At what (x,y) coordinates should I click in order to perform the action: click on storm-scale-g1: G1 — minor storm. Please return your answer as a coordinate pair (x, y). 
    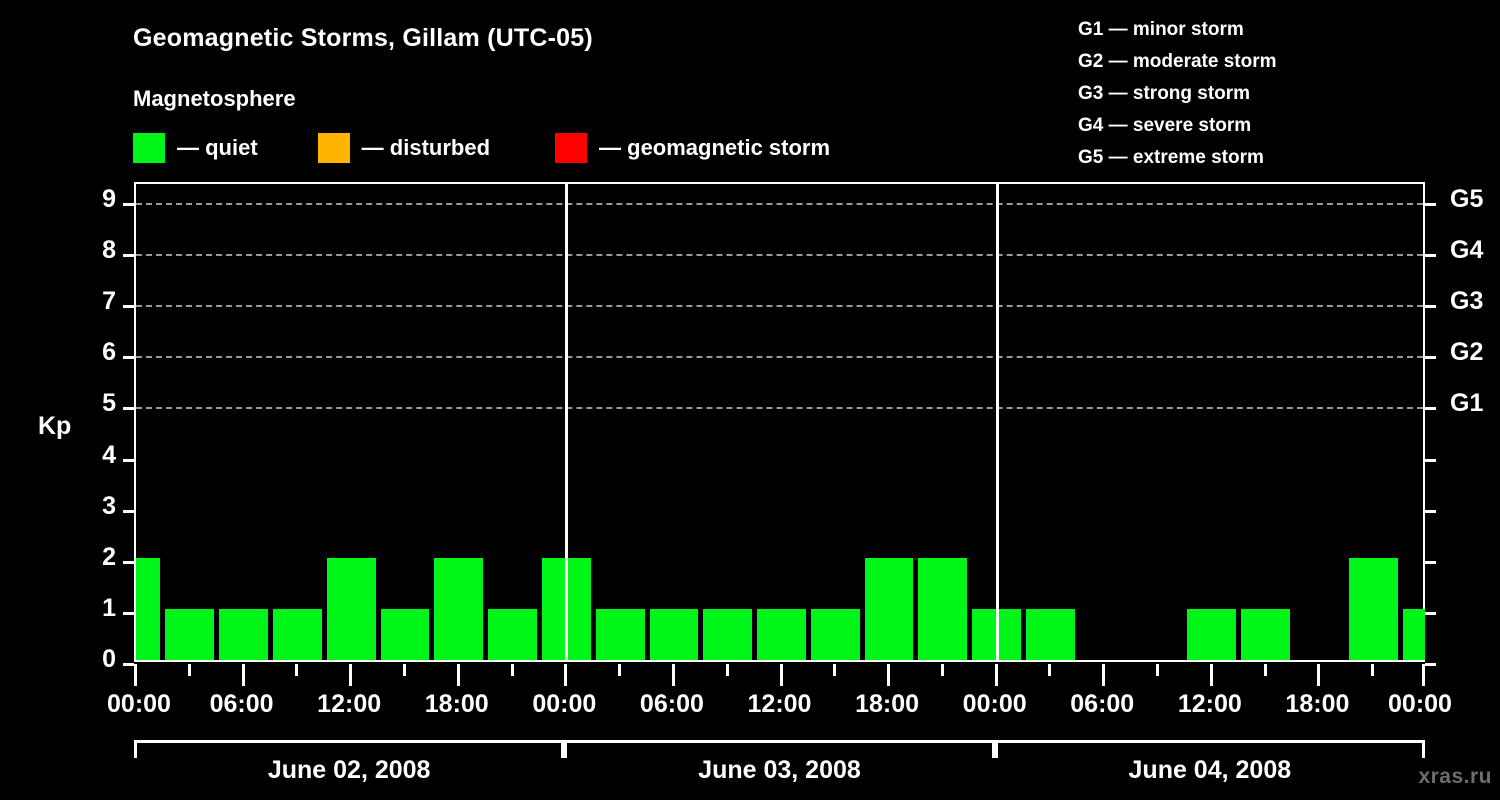
    Looking at the image, I should click on (1161, 29).